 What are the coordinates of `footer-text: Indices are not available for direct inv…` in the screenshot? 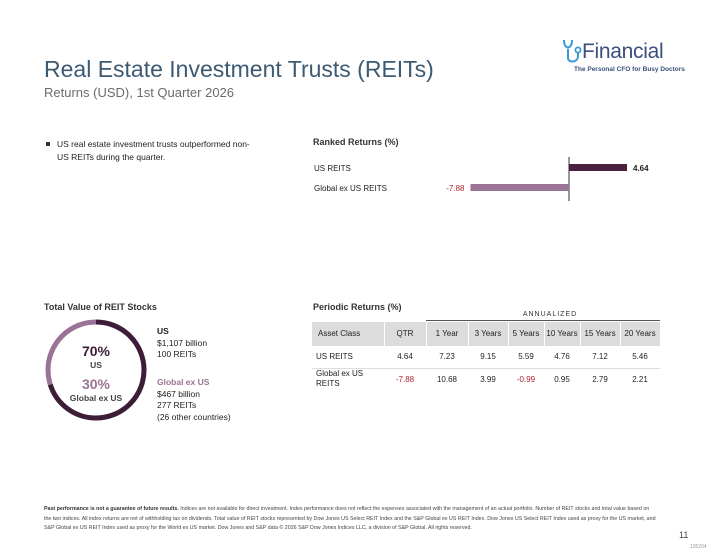 It's located at (350, 518).